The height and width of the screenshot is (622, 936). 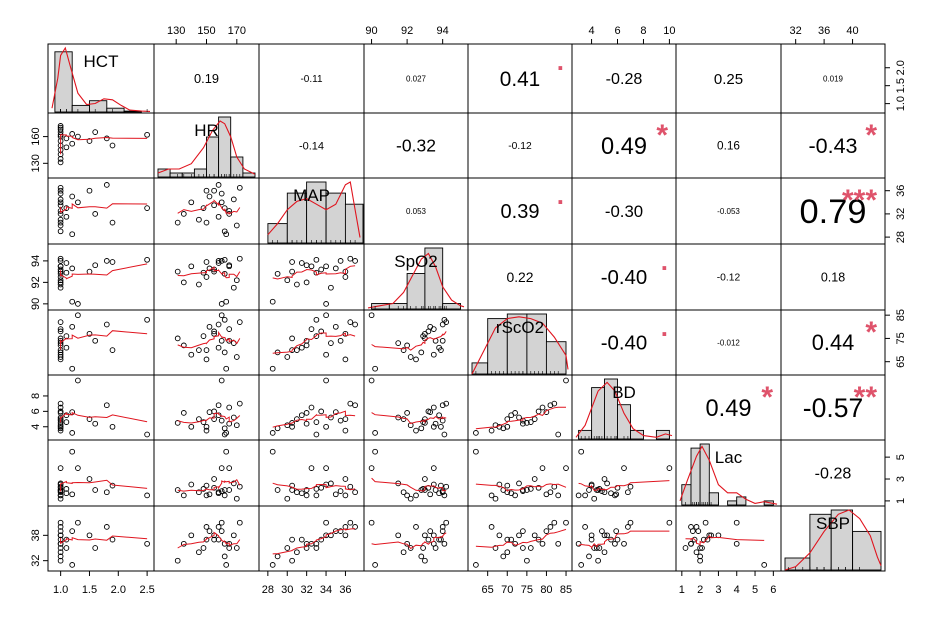 I want to click on scatter-panel-MAP-vs-HR, so click(x=208, y=210).